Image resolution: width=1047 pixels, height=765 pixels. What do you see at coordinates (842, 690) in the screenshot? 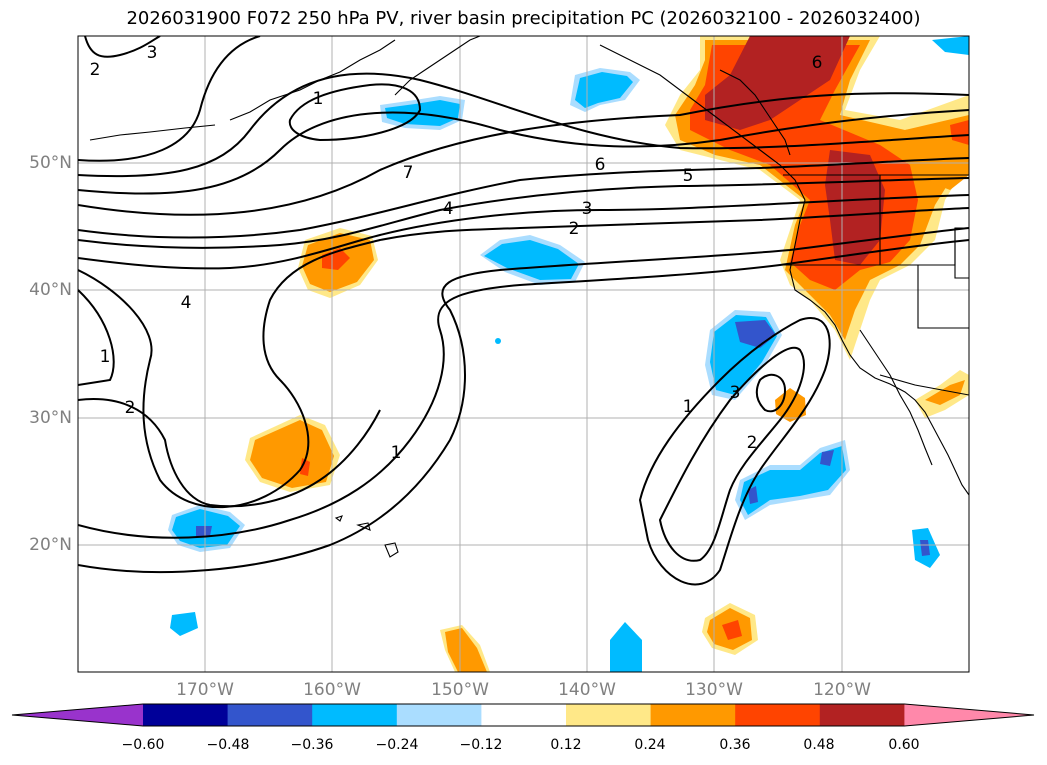
I see `lon-label: 120°W` at bounding box center [842, 690].